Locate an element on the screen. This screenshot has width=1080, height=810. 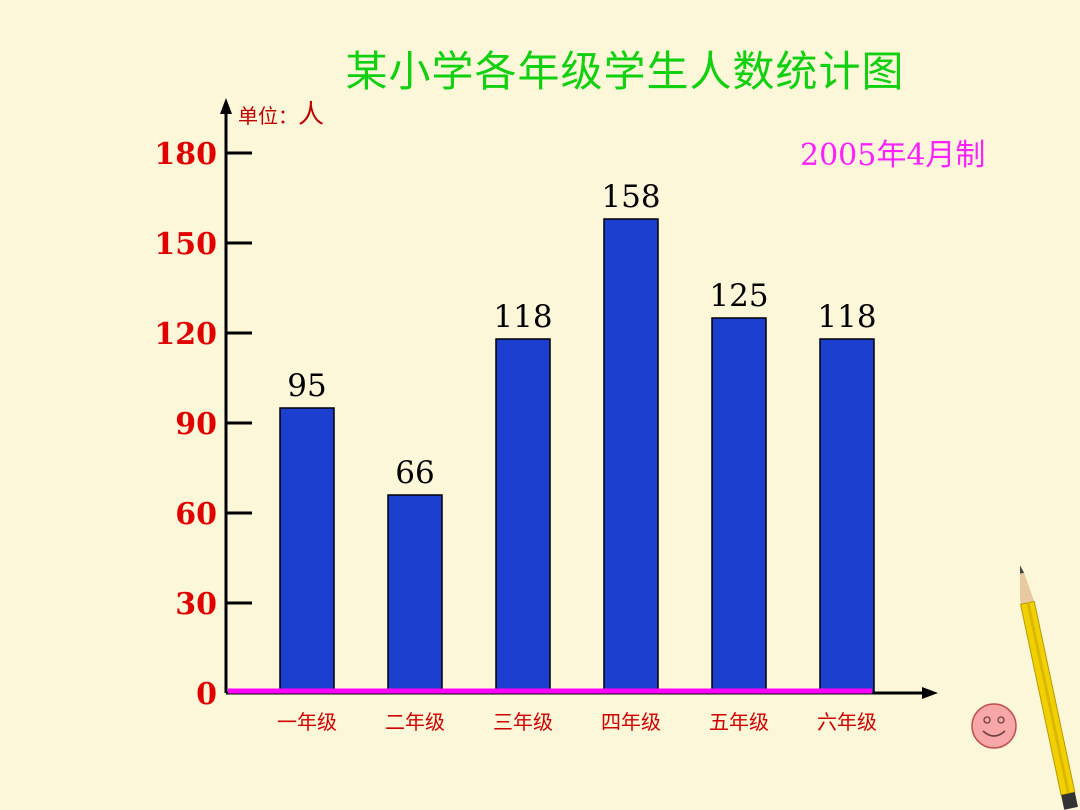
pencil-icon is located at coordinates (1049, 686).